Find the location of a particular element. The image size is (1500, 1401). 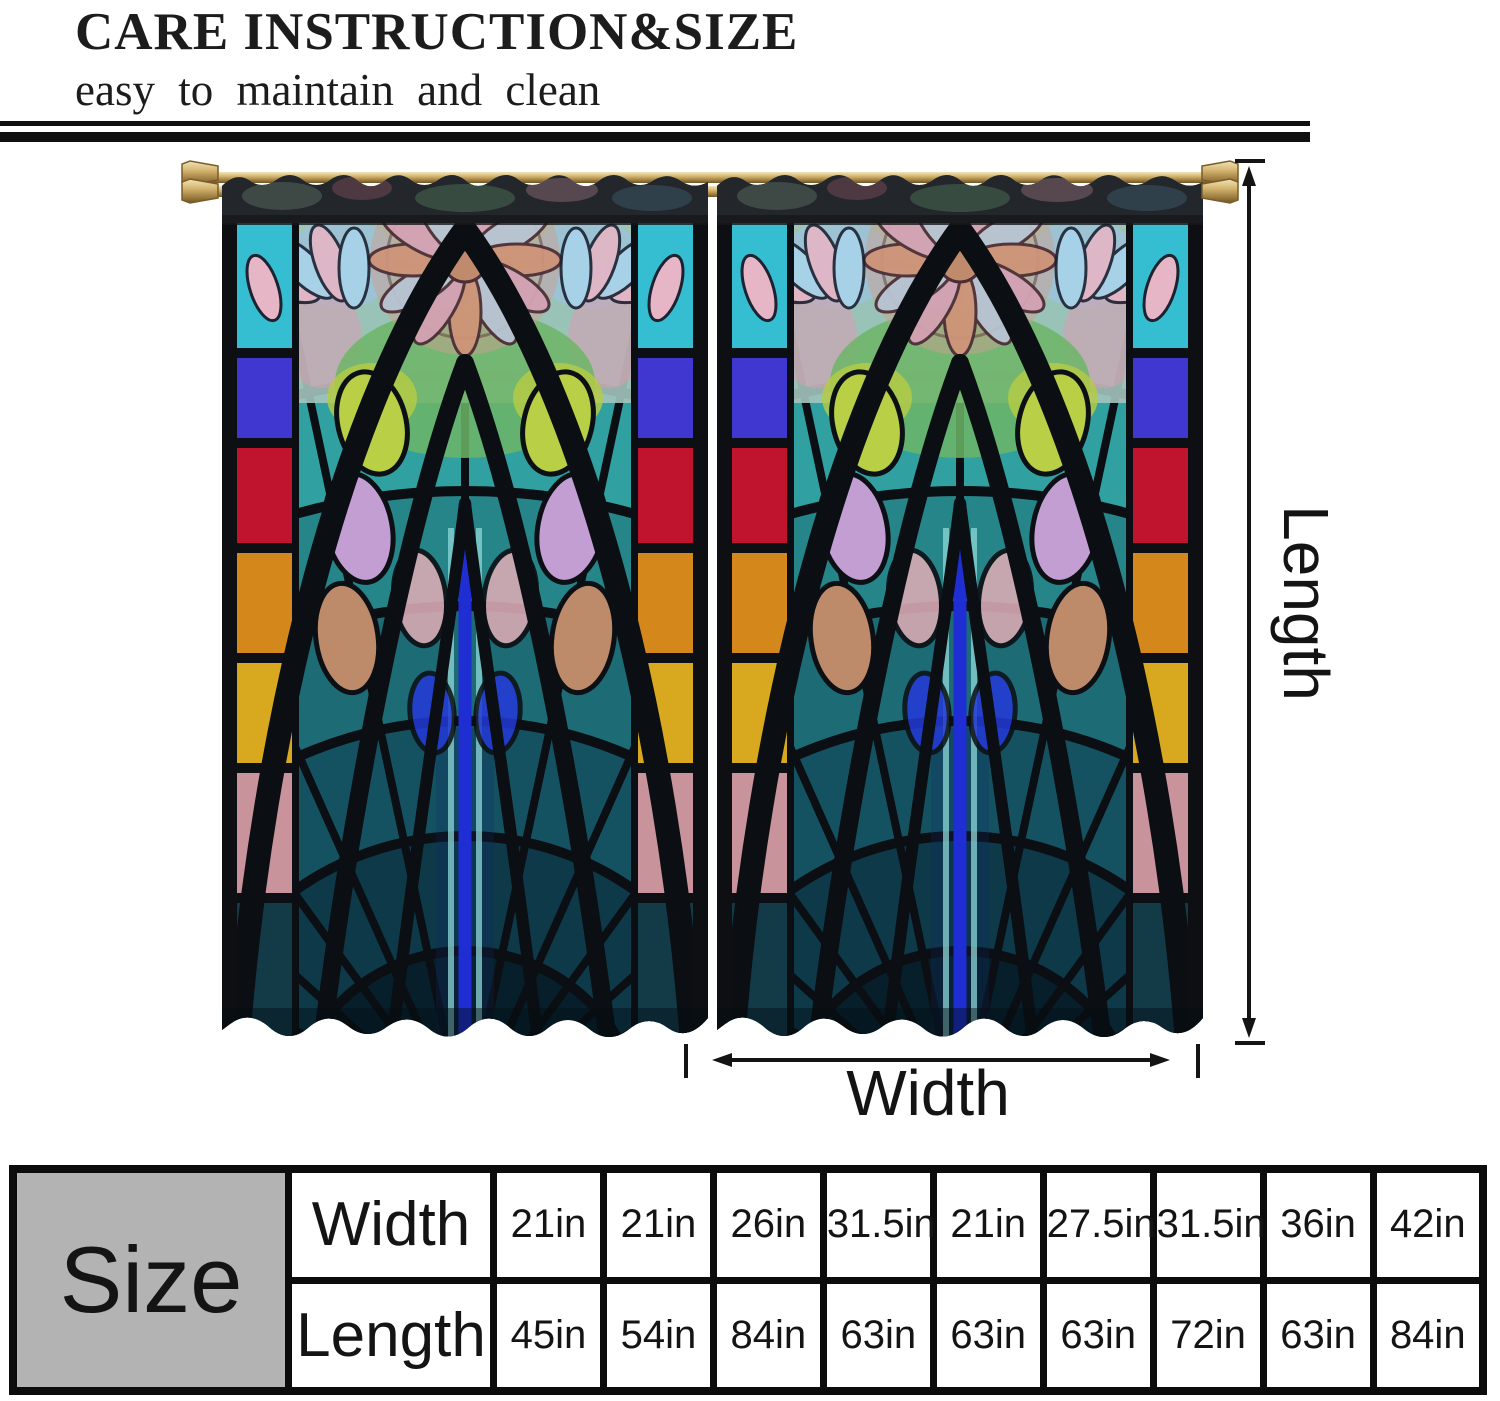

length-value: 54in is located at coordinates (658, 1335).